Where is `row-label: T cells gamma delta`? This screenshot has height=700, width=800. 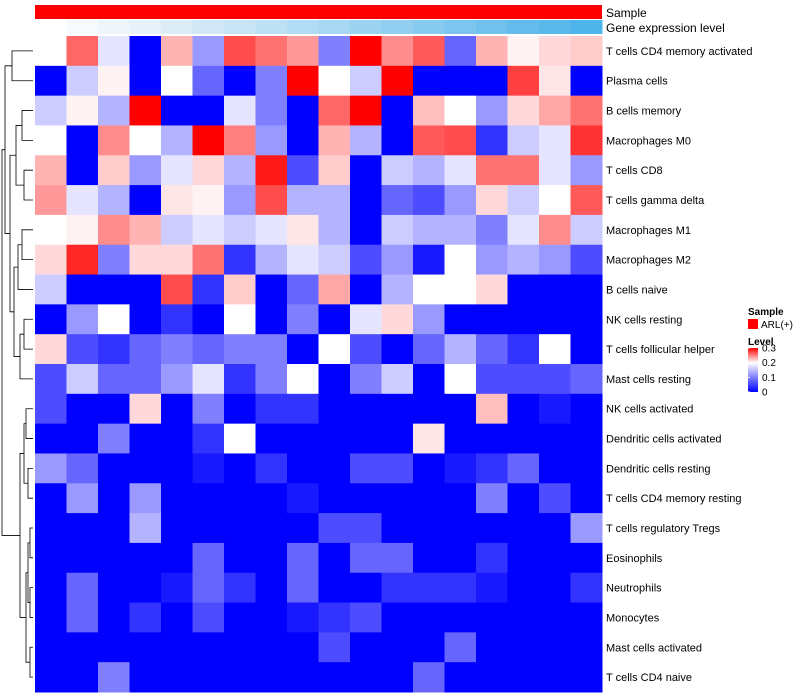
row-label: T cells gamma delta is located at coordinates (655, 201).